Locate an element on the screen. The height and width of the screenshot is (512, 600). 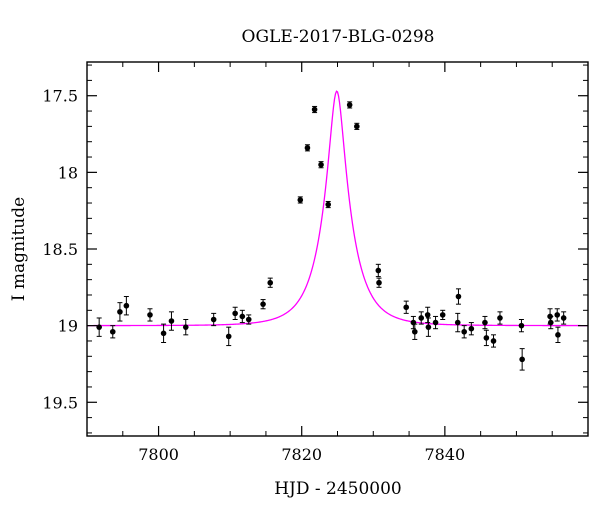
chart-title: OGLE-2017-BLG-0298 is located at coordinates (338, 37).